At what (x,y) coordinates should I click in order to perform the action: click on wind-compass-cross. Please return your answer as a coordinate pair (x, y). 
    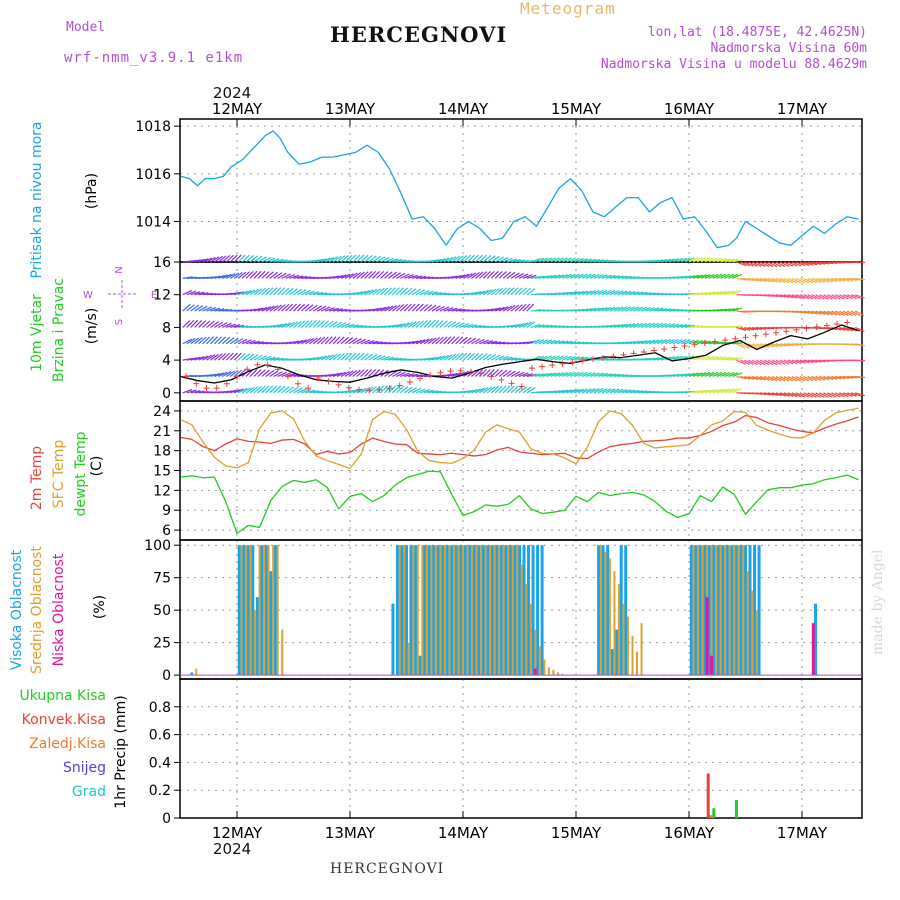
    Looking at the image, I should click on (122, 294).